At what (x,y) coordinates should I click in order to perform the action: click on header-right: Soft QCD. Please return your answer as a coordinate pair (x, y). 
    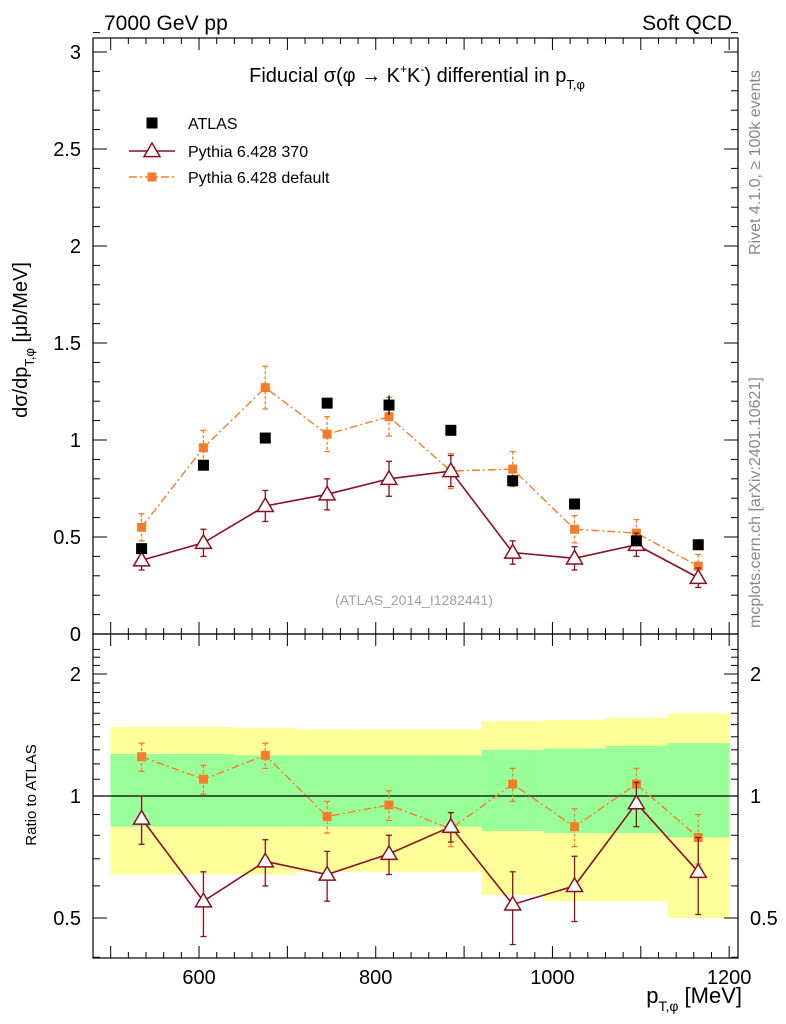
    Looking at the image, I should click on (687, 23).